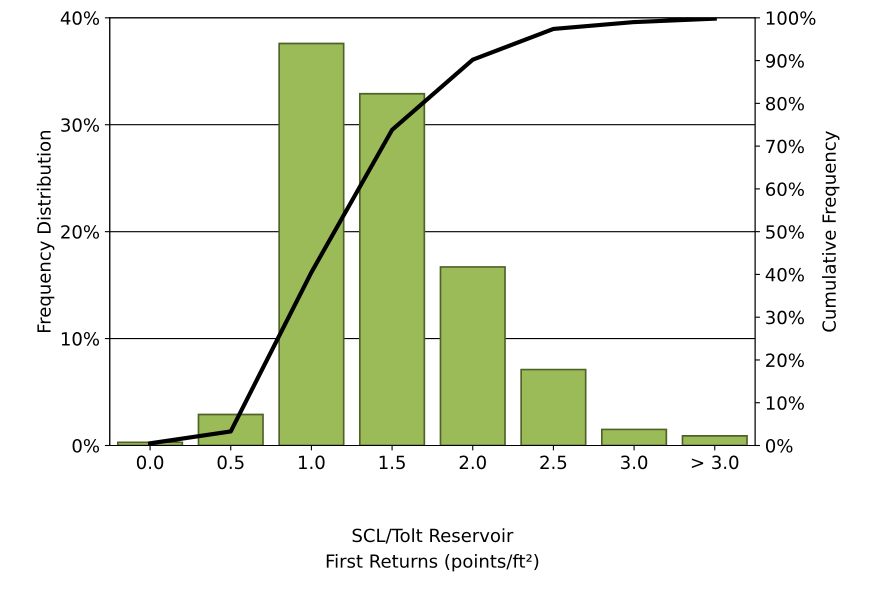 The height and width of the screenshot is (594, 878). Describe the element at coordinates (634, 463) in the screenshot. I see `x-tick-label: 3.0` at that location.